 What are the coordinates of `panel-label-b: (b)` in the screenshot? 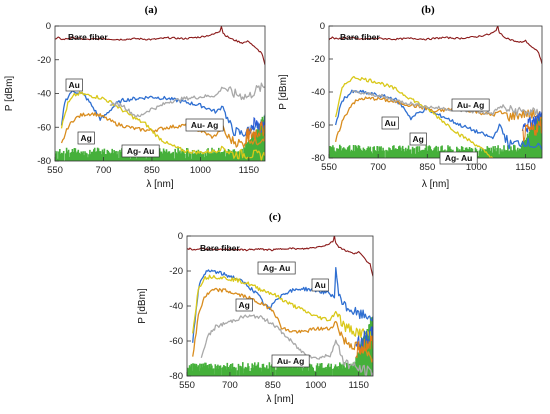 It's located at (428, 10).